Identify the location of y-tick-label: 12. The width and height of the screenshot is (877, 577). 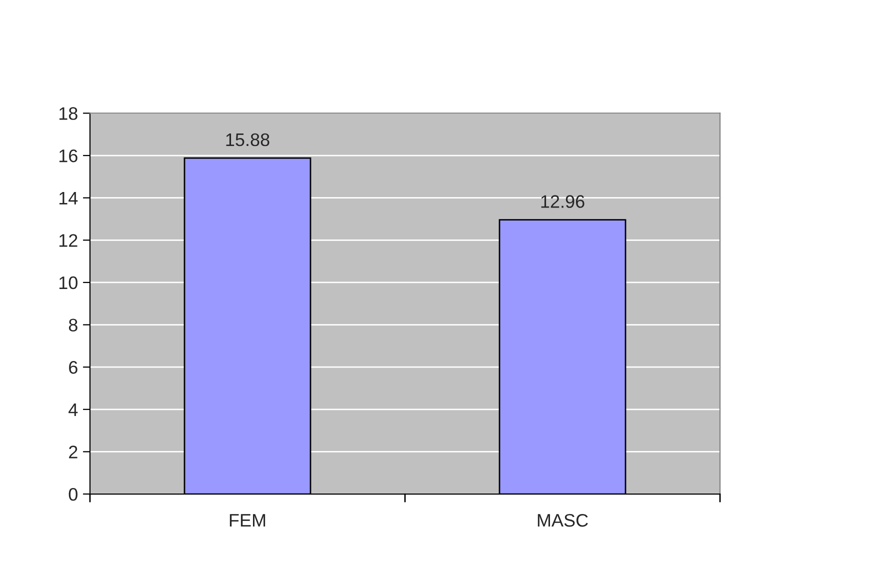
(68, 240).